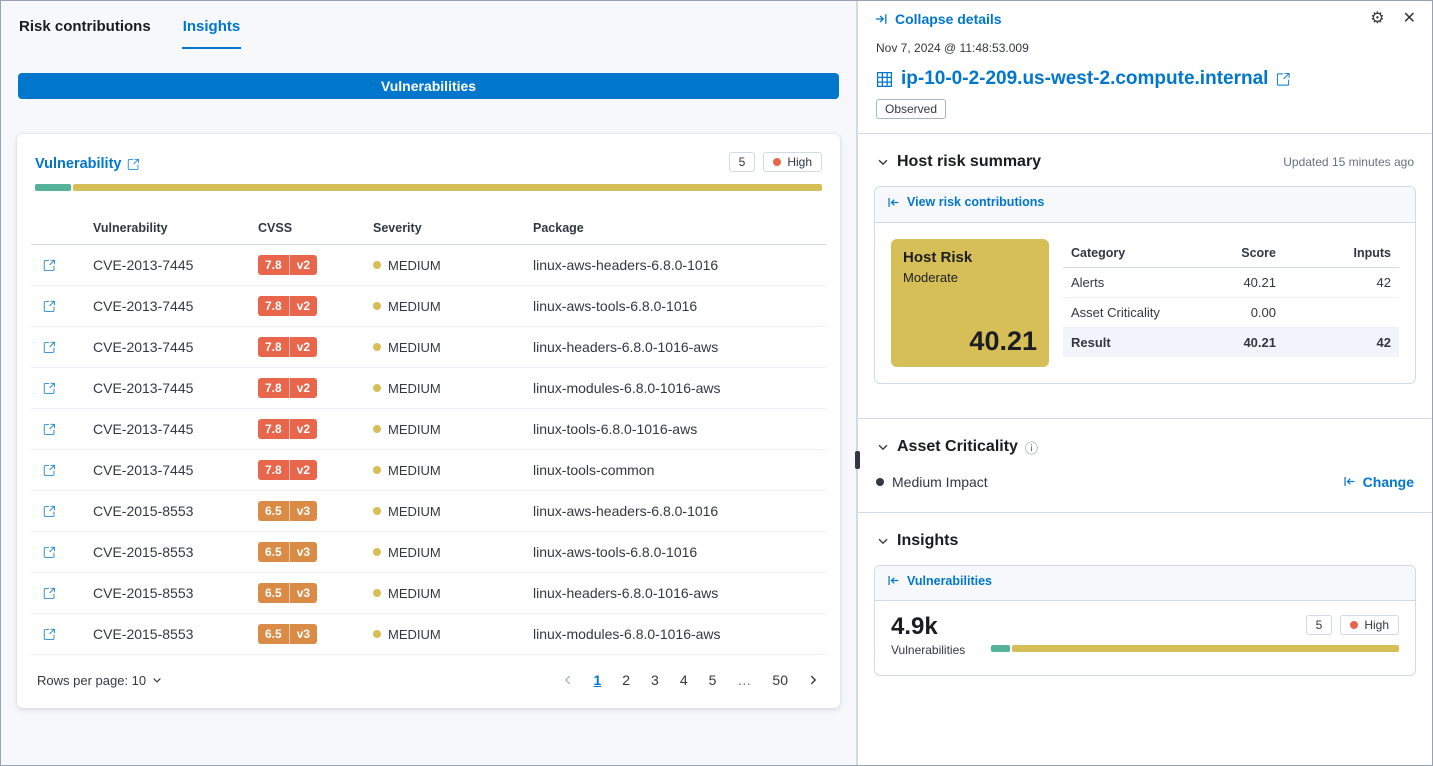  I want to click on high-severity-dot, so click(777, 162).